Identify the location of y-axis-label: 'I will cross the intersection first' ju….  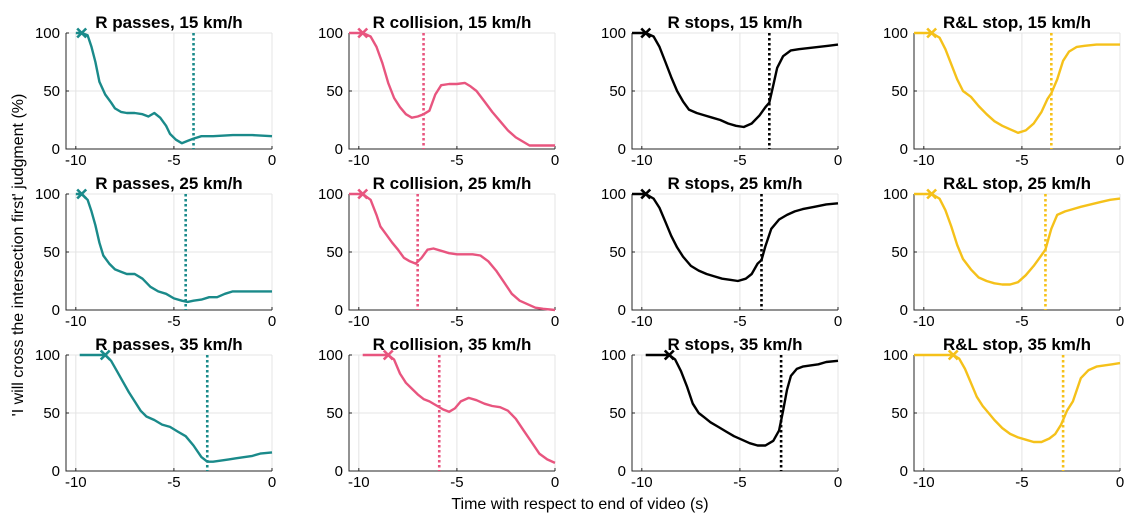
(18, 255).